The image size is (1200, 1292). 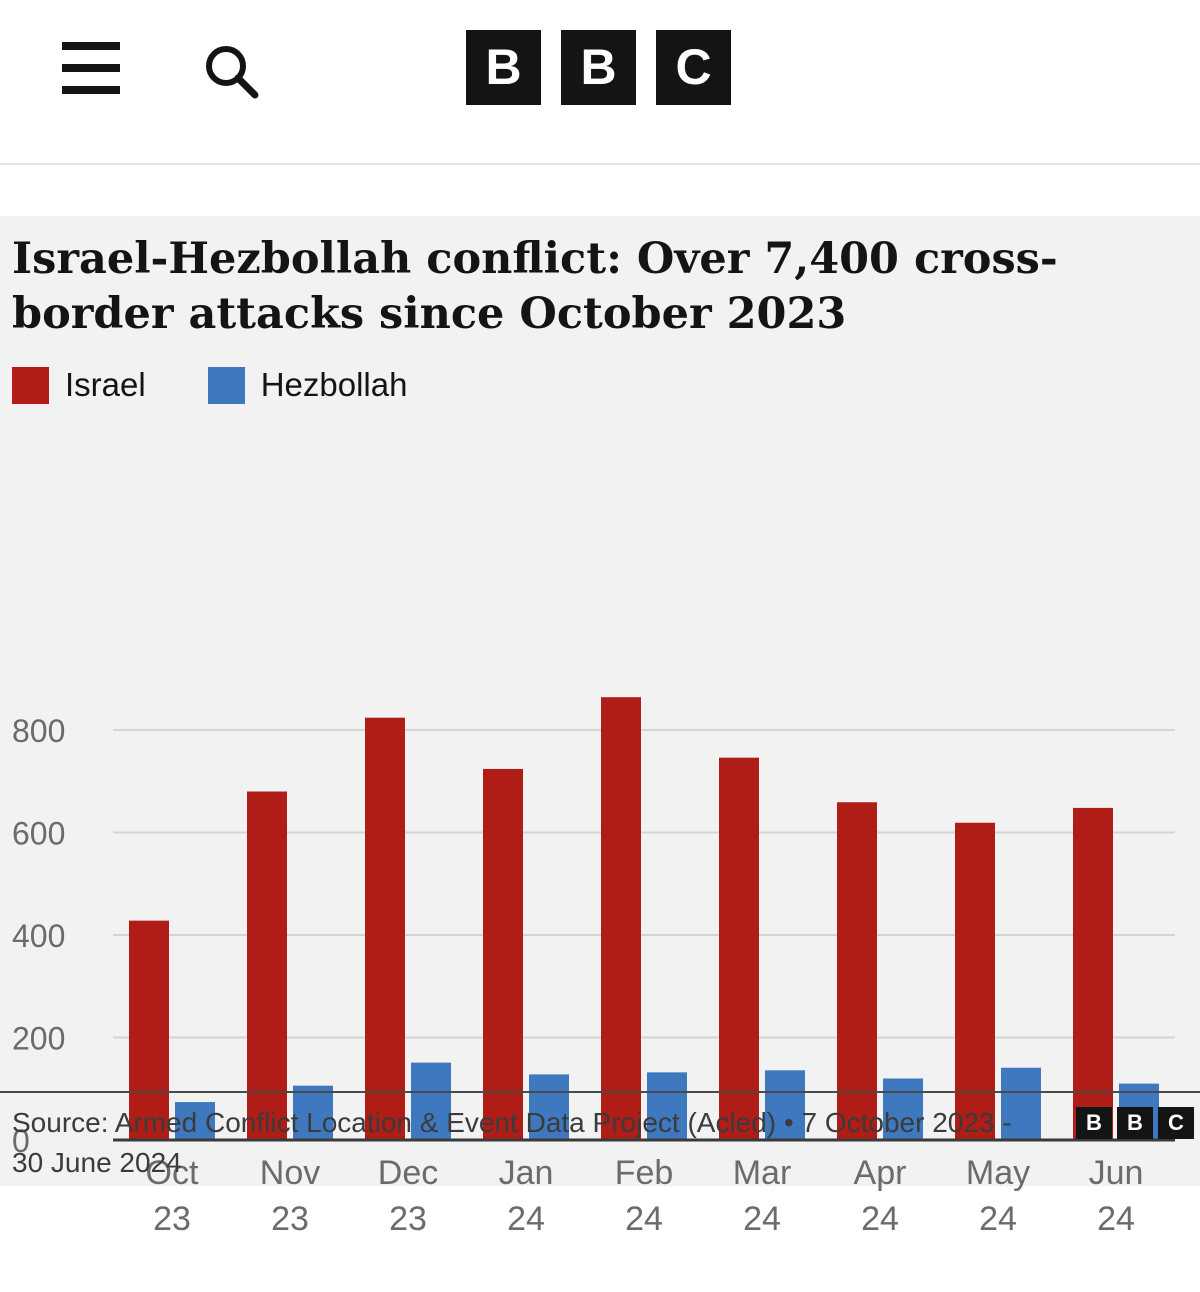 I want to click on legend-item-hezbollah: Hezbollah, so click(x=307, y=385).